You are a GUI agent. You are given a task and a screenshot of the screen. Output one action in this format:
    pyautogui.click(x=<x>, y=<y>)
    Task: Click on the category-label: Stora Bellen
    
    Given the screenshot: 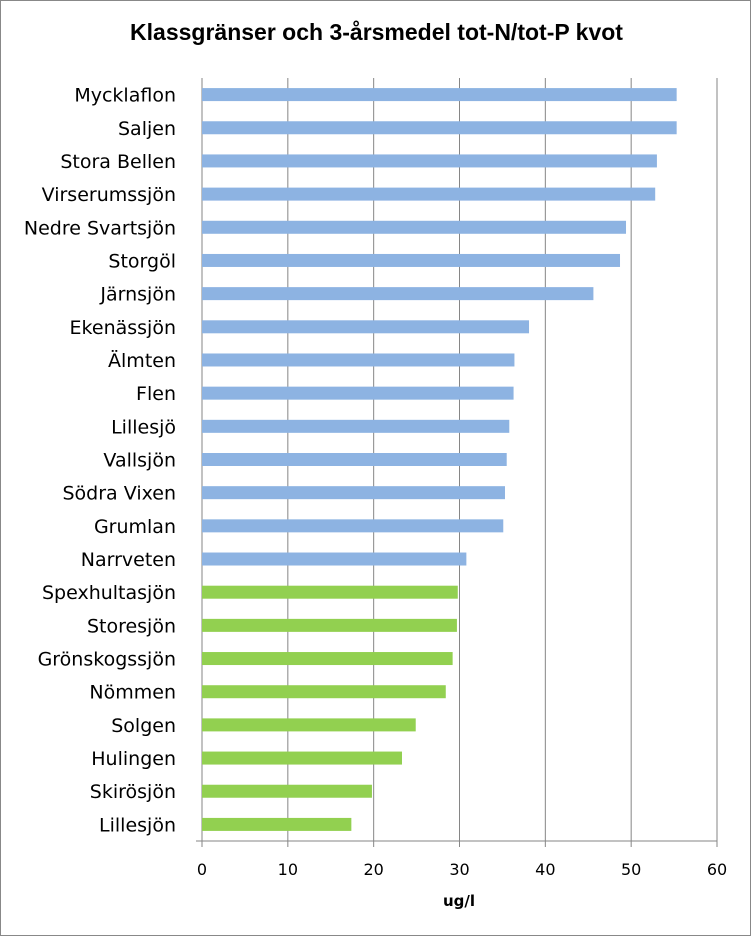 What is the action you would take?
    pyautogui.click(x=118, y=162)
    